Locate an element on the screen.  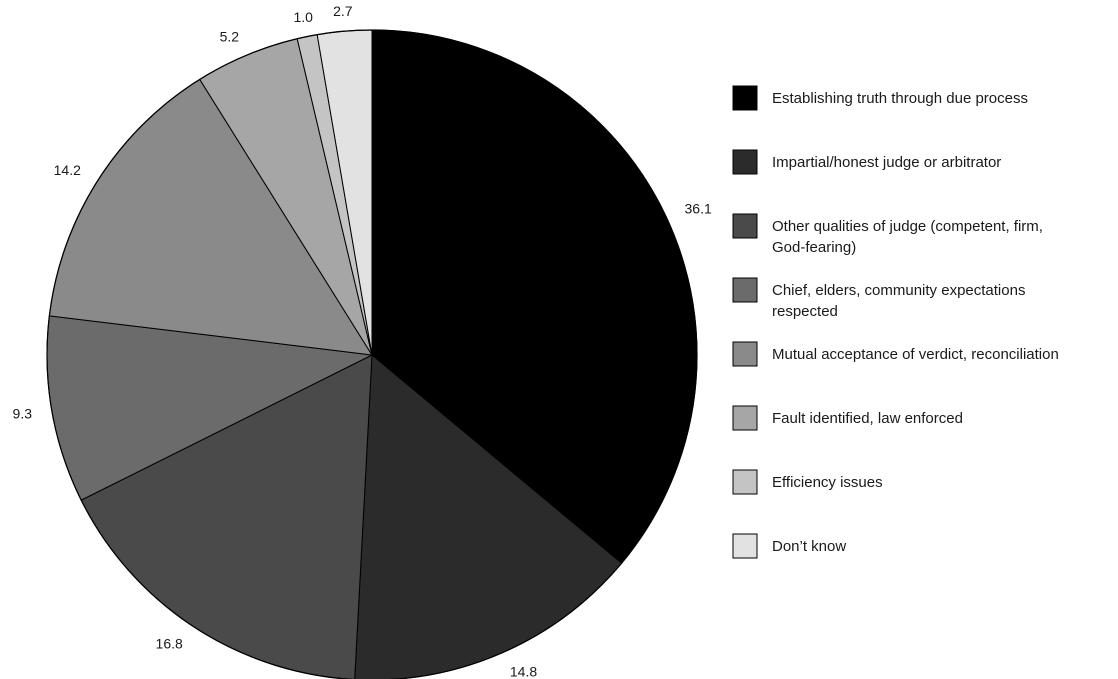
legend-item-7: Efficiency issues is located at coordinates (807, 482).